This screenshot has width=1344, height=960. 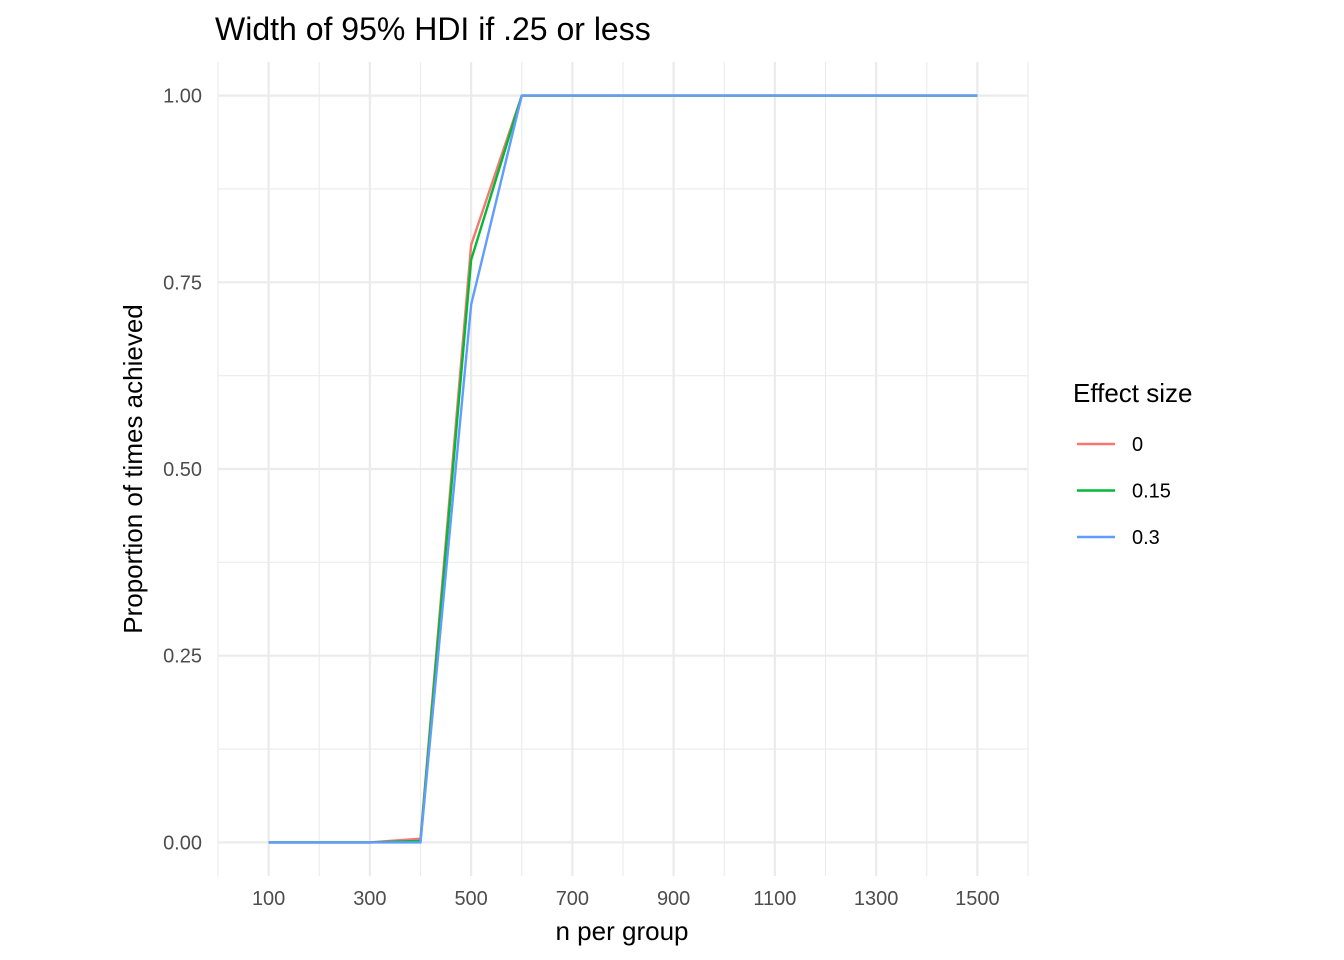 I want to click on x-tick-label: 700, so click(x=572, y=899).